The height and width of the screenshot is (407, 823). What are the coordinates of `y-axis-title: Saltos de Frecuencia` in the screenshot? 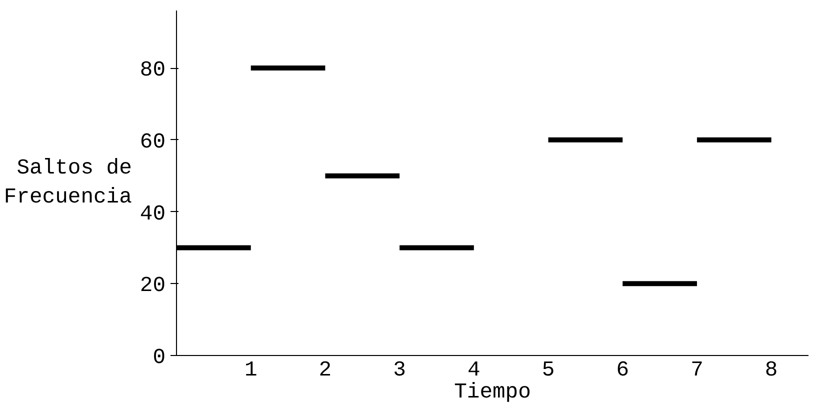 It's located at (68, 183).